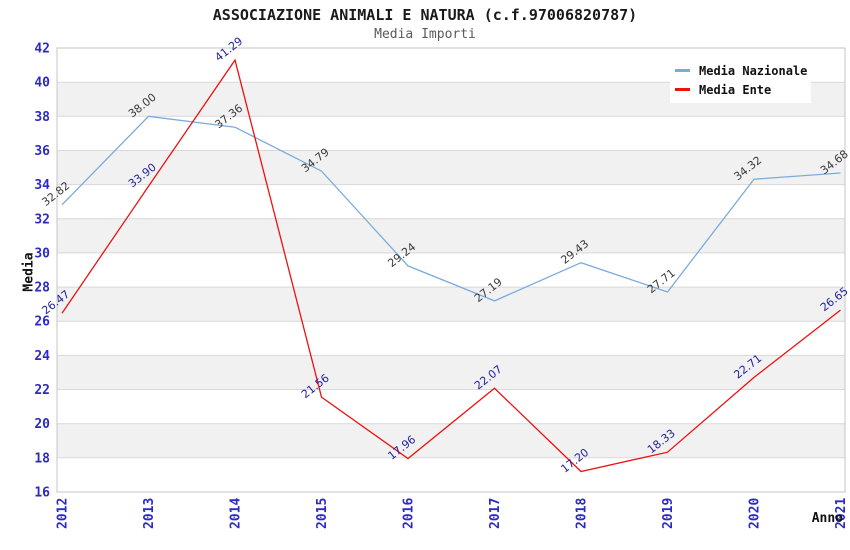 The image size is (850, 550). Describe the element at coordinates (42, 83) in the screenshot. I see `y-tick-label: 40` at that location.